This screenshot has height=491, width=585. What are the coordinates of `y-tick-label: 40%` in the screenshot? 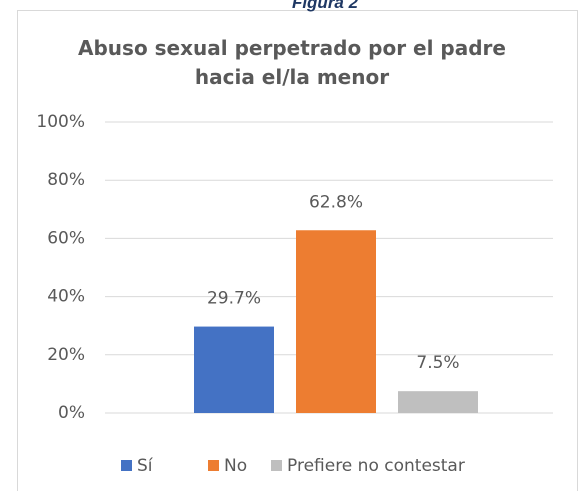 It's located at (66, 297).